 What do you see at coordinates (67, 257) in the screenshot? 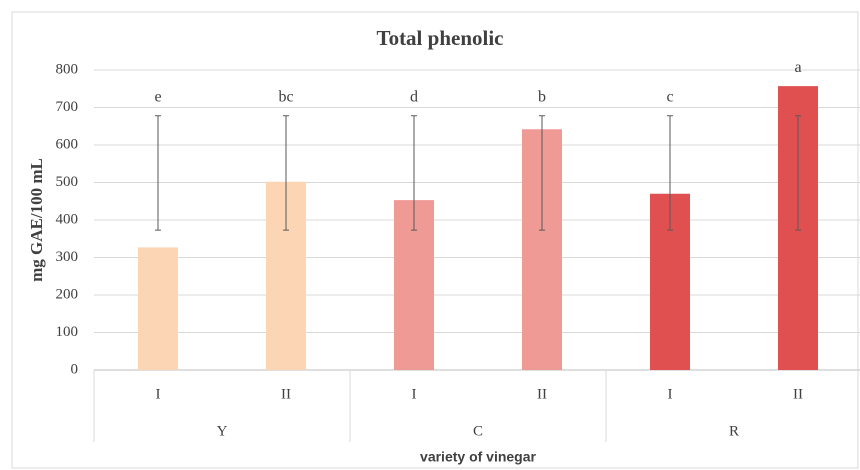
I see `y-tick-label: 300` at bounding box center [67, 257].